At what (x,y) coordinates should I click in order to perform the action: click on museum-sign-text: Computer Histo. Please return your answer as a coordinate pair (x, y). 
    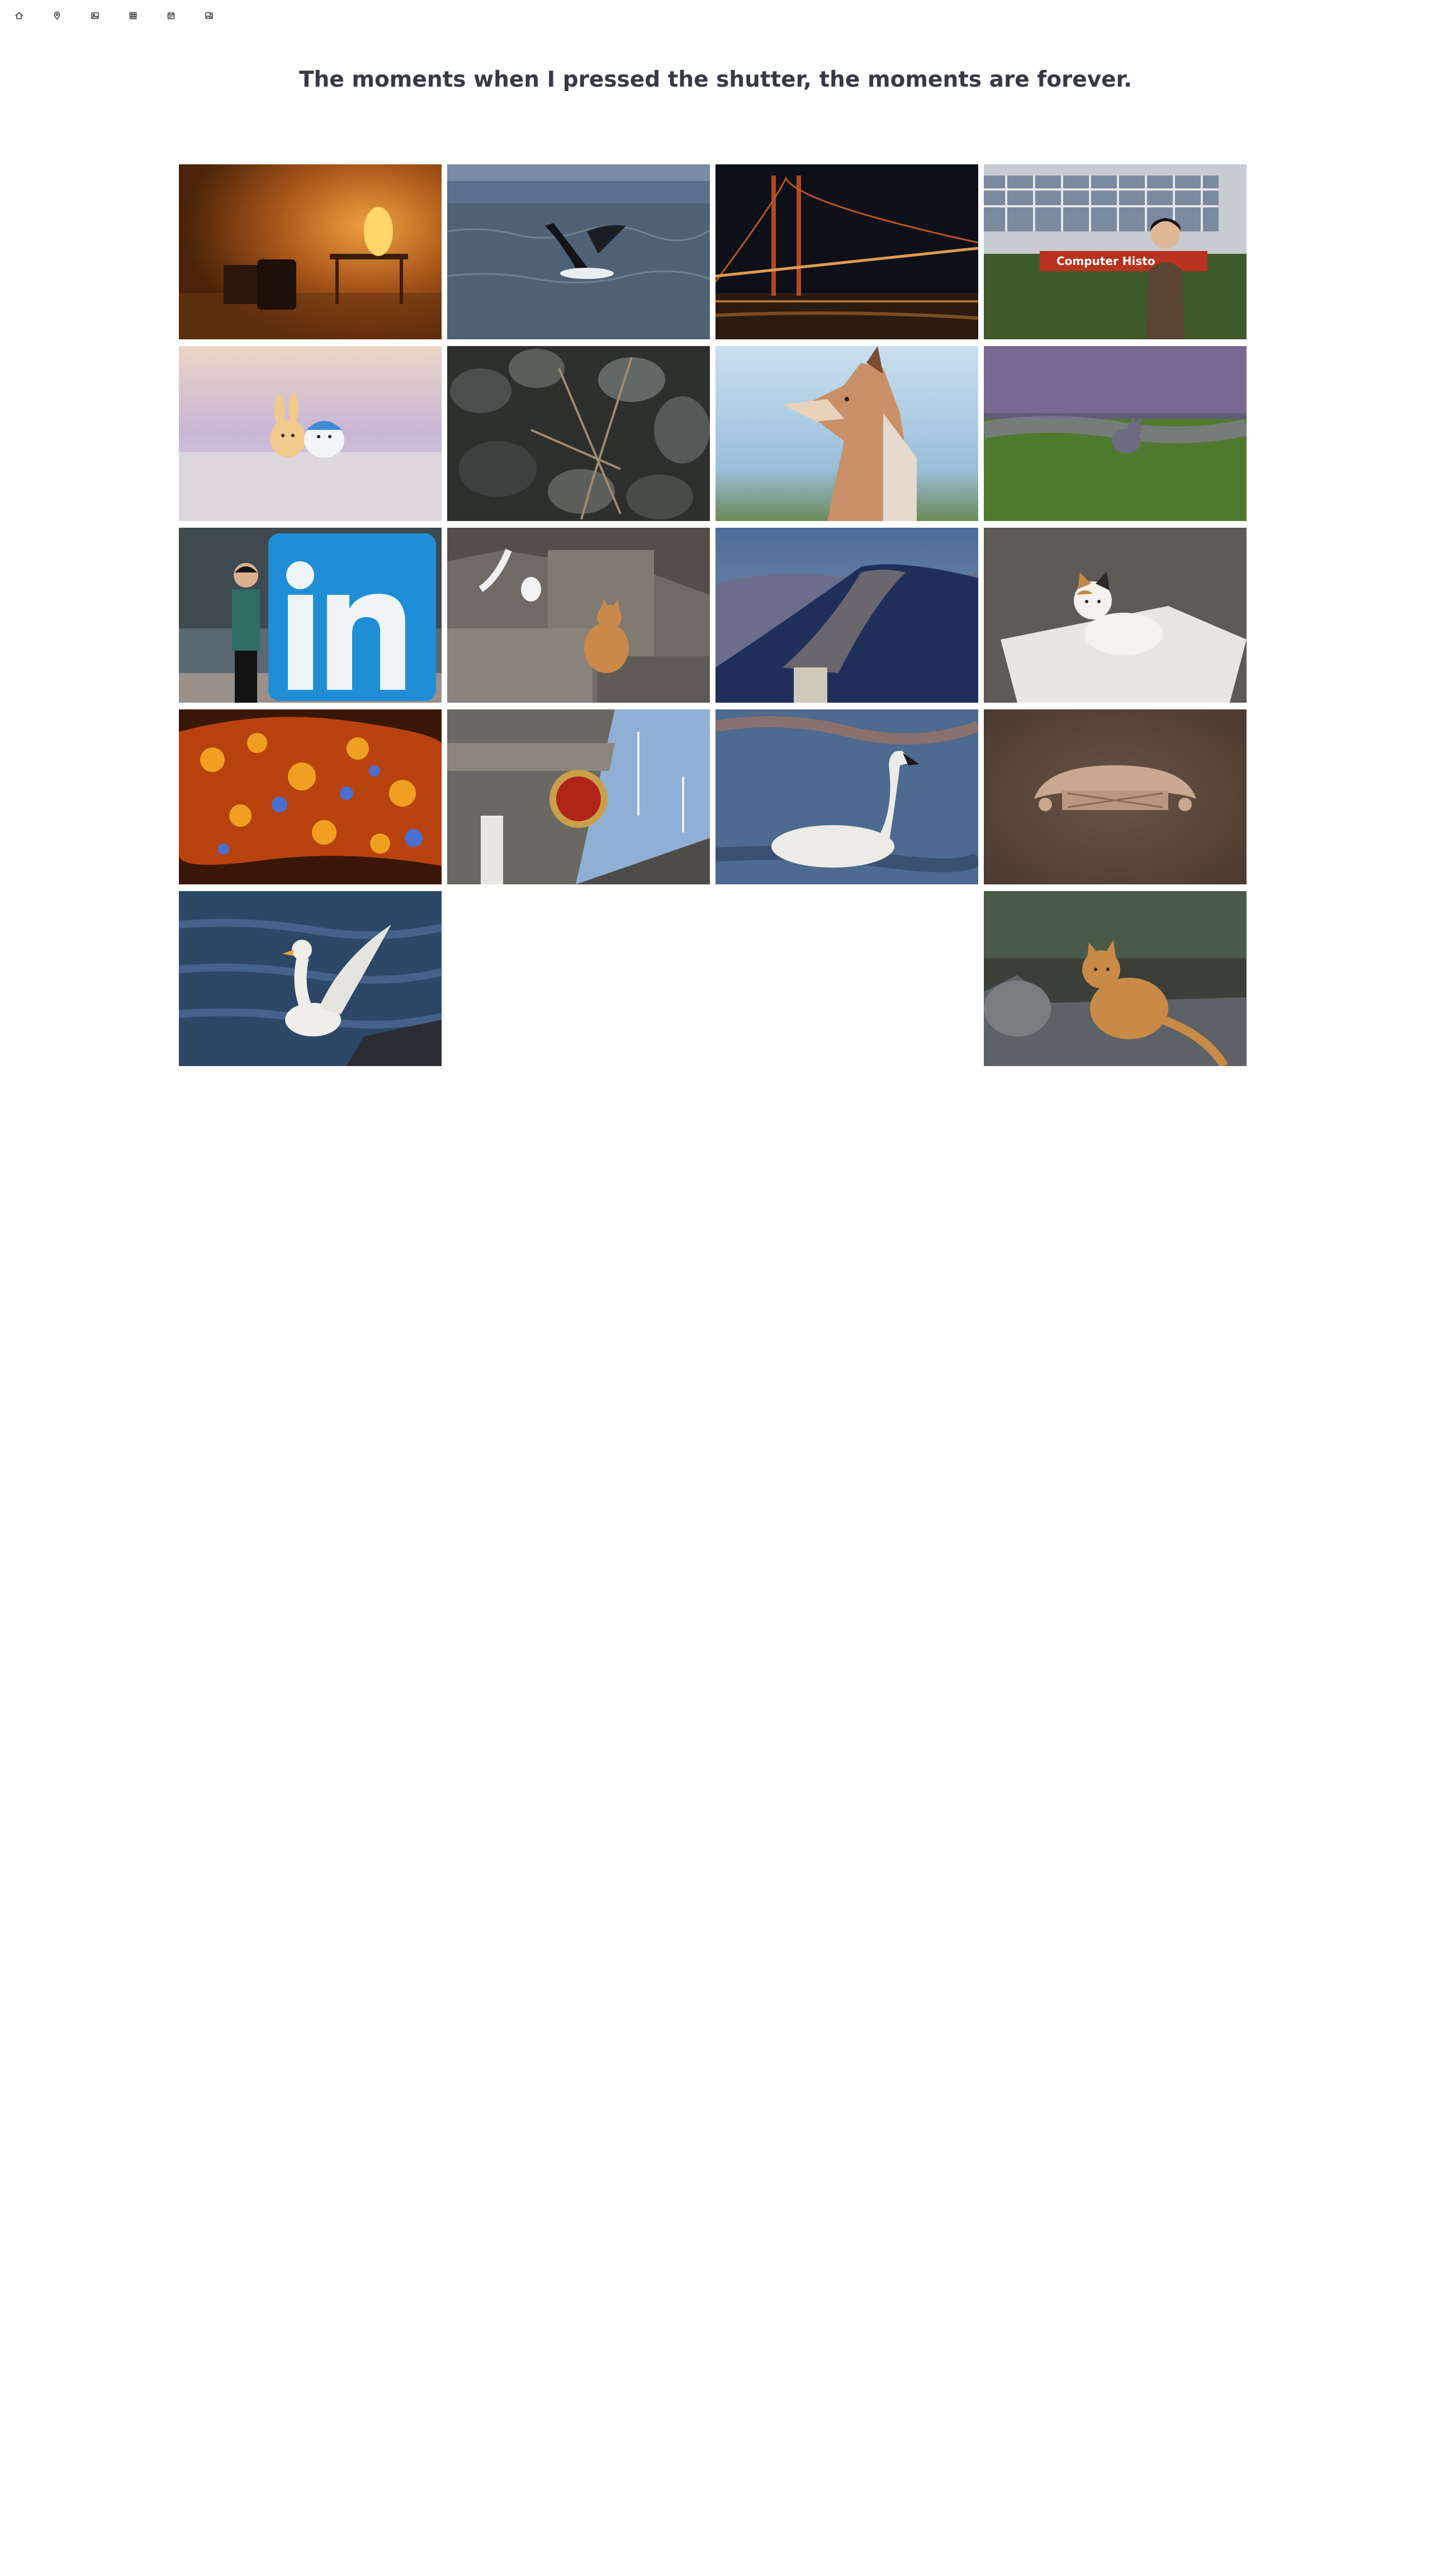
    Looking at the image, I should click on (1105, 261).